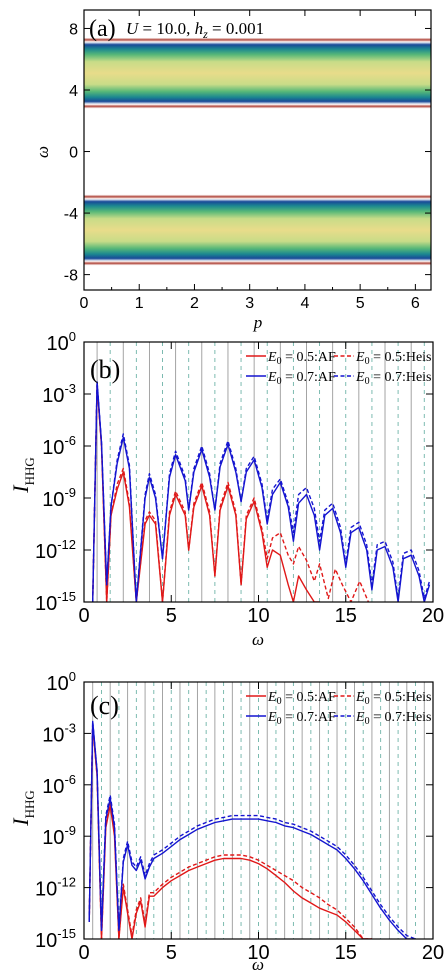 The height and width of the screenshot is (971, 447). Describe the element at coordinates (105, 369) in the screenshot. I see `panel-label-b: (b)` at that location.